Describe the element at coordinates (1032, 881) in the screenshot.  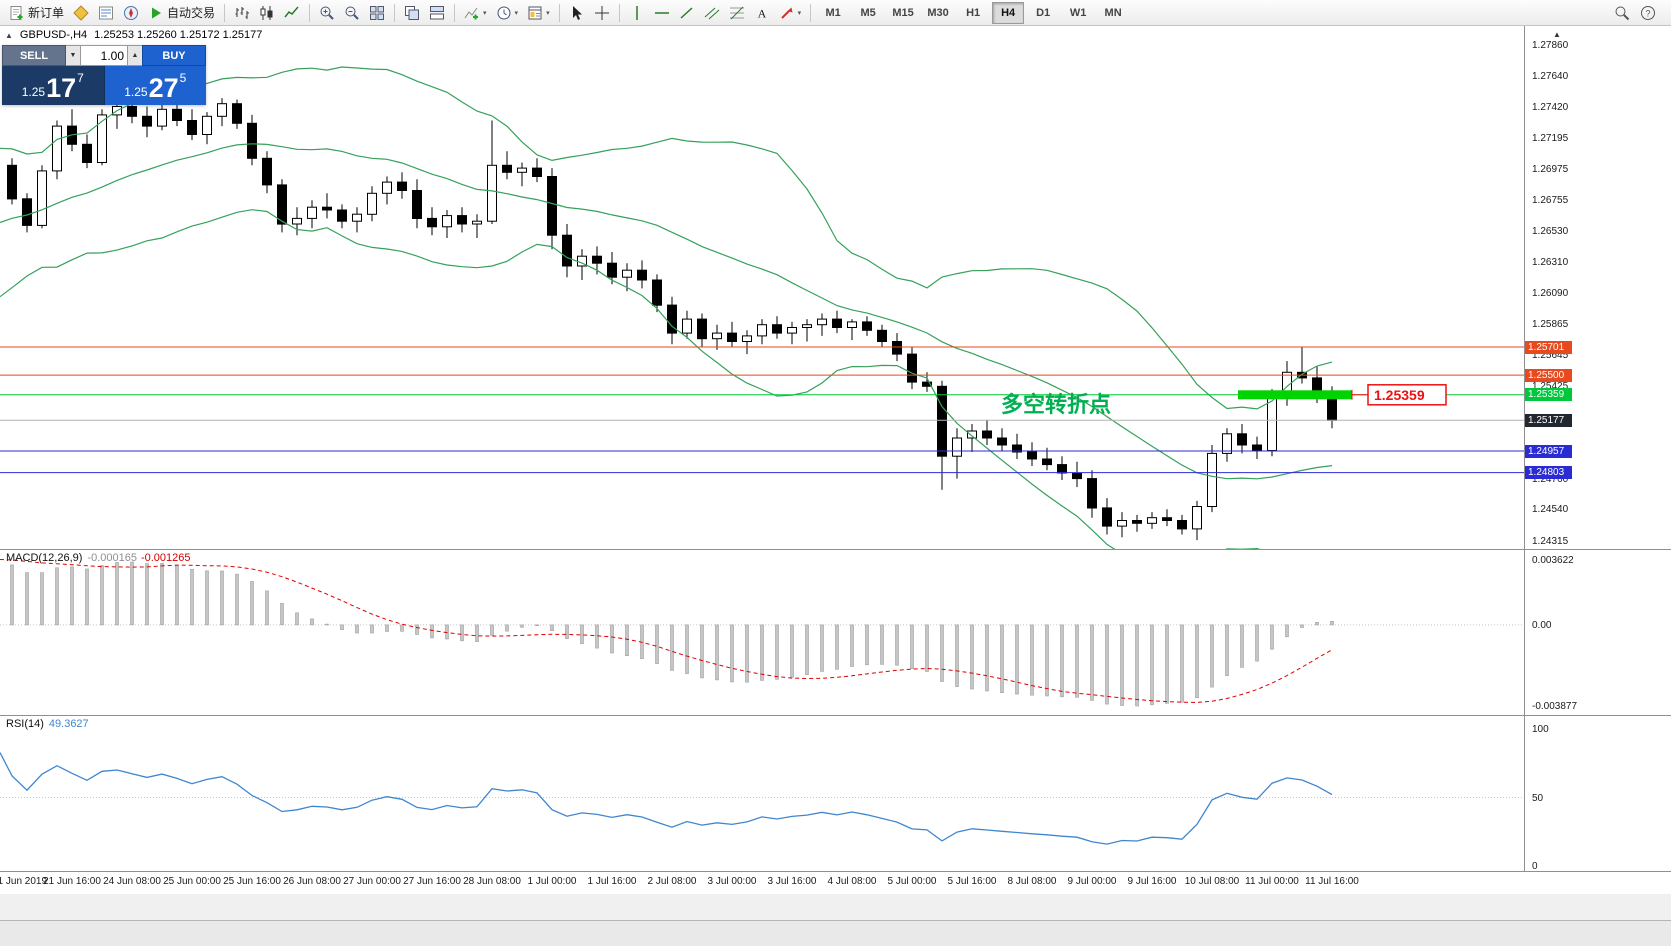
I see `time-label: 8 Jul 08:00` at that location.